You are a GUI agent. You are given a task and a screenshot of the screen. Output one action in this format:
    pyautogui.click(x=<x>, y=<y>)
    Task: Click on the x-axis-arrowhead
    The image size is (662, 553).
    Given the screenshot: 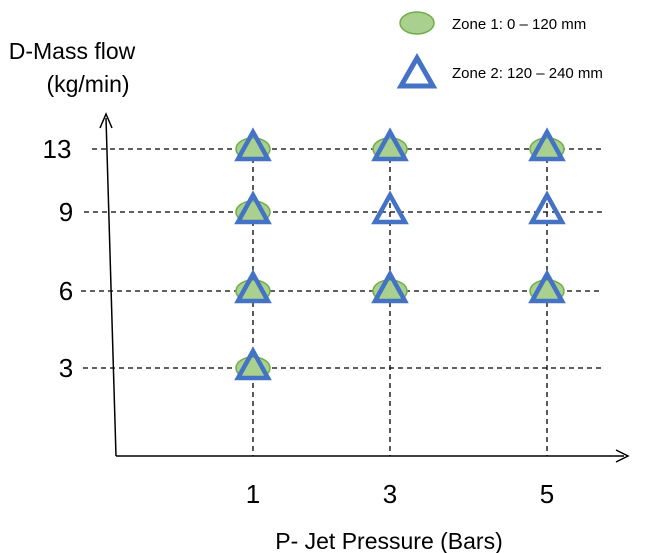 What is the action you would take?
    pyautogui.click(x=622, y=456)
    